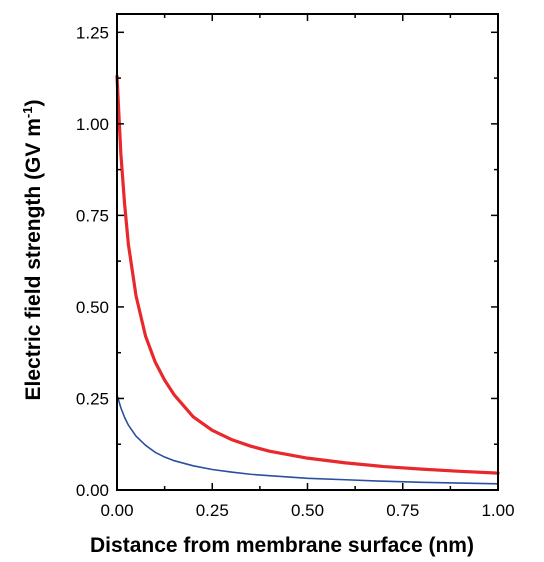 This screenshot has height=562, width=544. Describe the element at coordinates (92, 261) in the screenshot. I see `y-tick-labels: 0.00 0.25 0.50 0.75 1.00 1.25` at that location.